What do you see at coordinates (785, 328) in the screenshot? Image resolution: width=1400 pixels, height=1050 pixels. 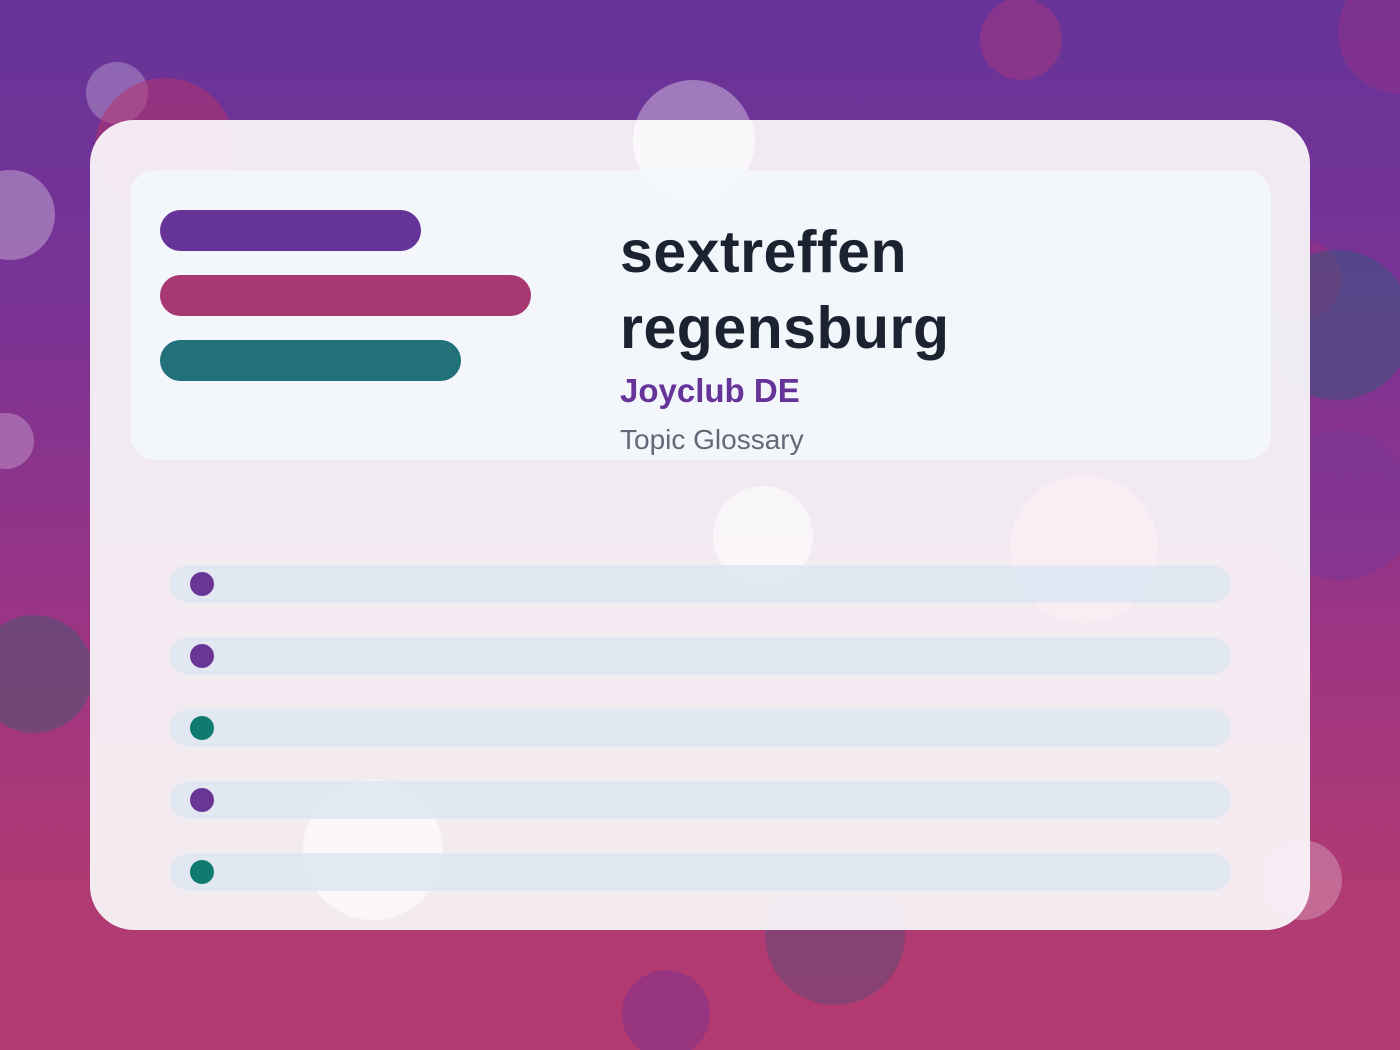 I see `page-title-line-2: regensburg` at bounding box center [785, 328].